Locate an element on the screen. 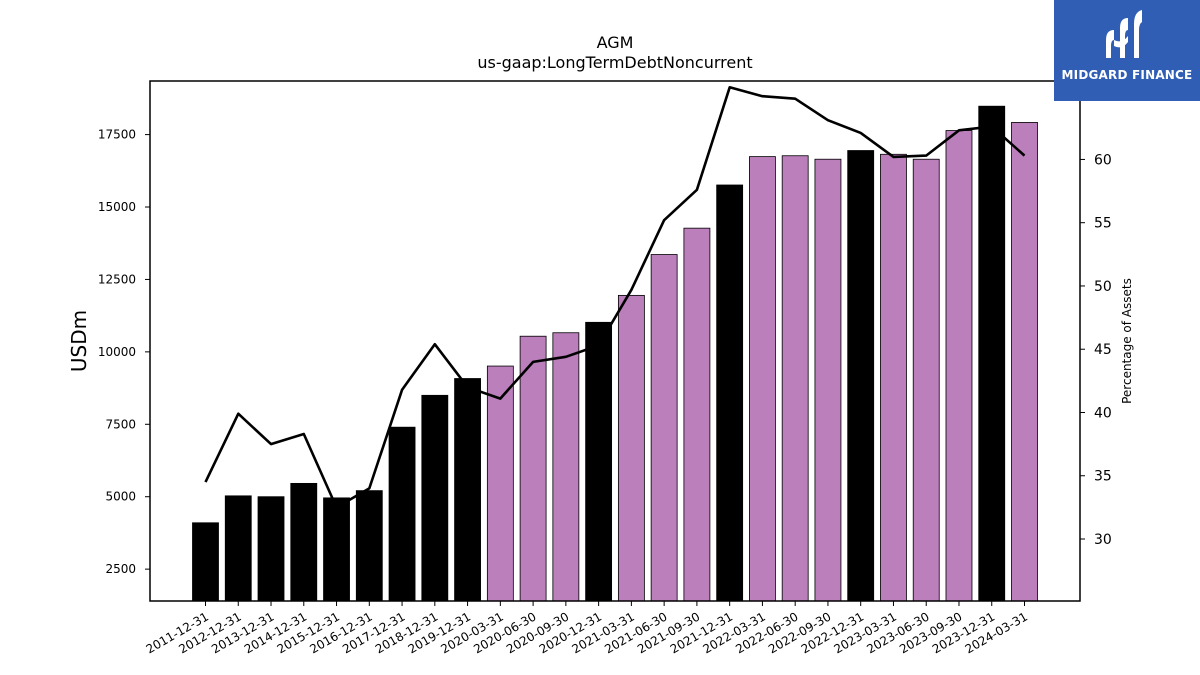 The image size is (1200, 675). y2-tick-label: 60 is located at coordinates (1103, 160).